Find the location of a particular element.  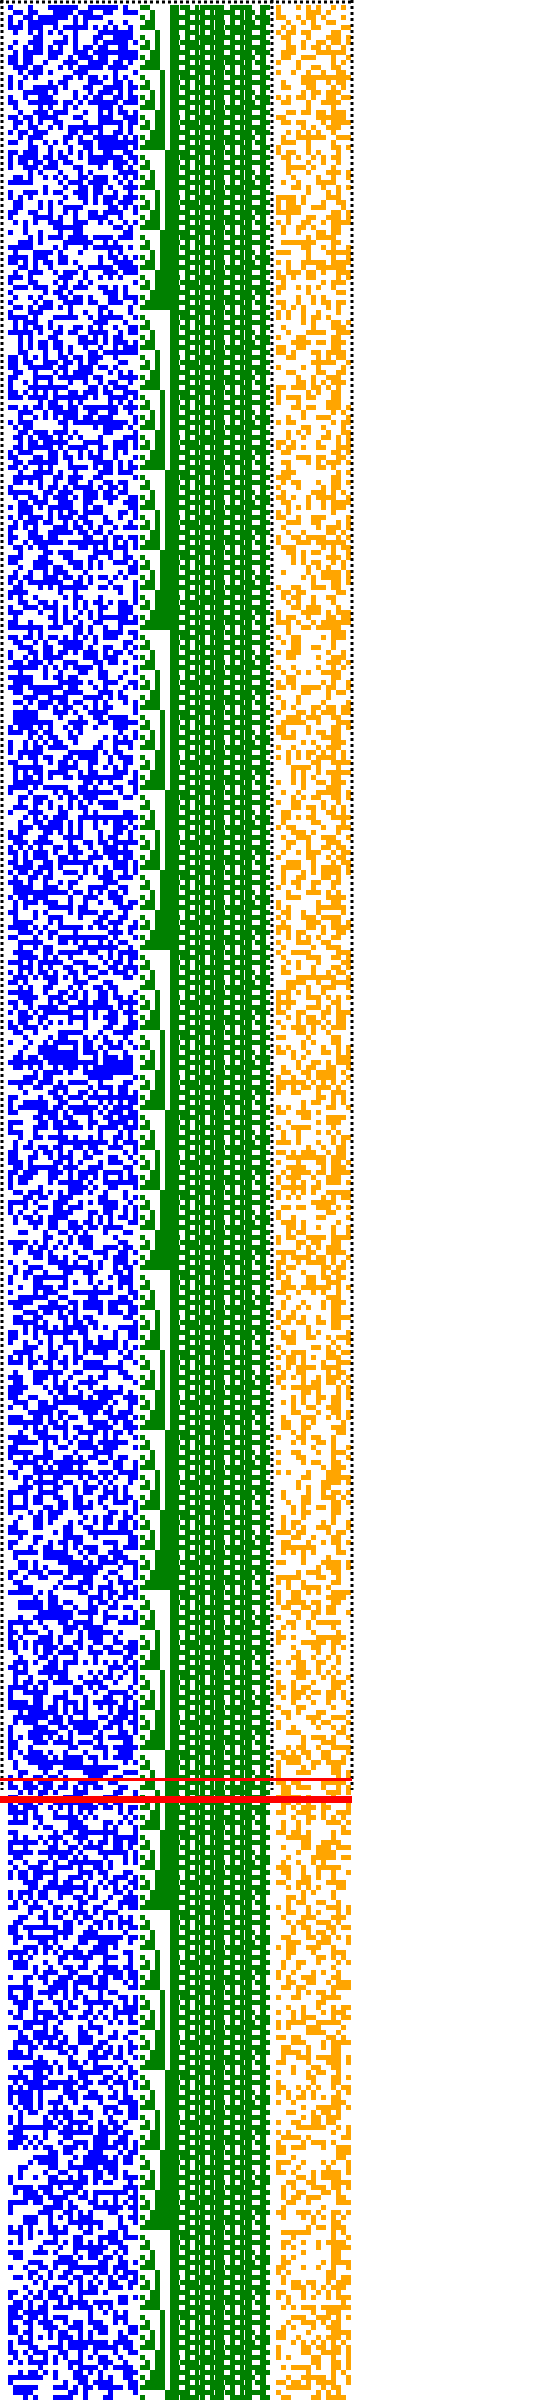

red-highlight-band is located at coordinates (176, 1790).